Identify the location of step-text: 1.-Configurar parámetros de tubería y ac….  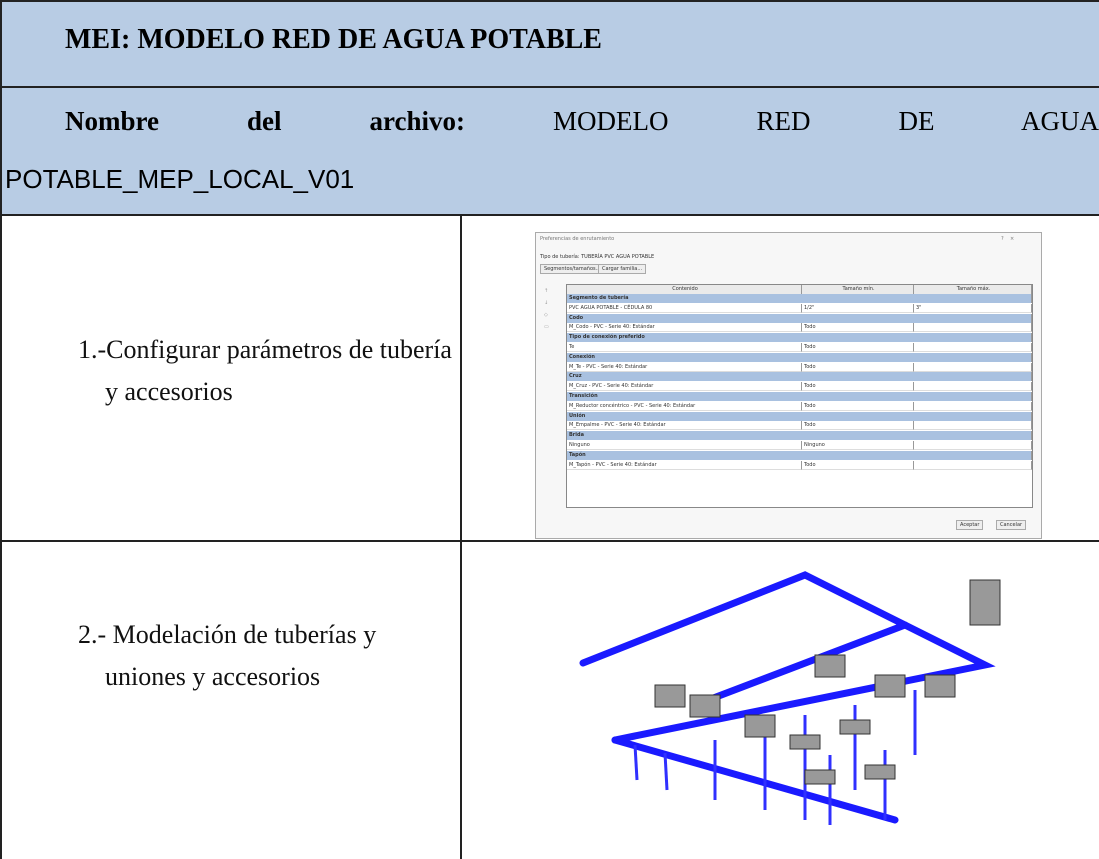
(265, 370).